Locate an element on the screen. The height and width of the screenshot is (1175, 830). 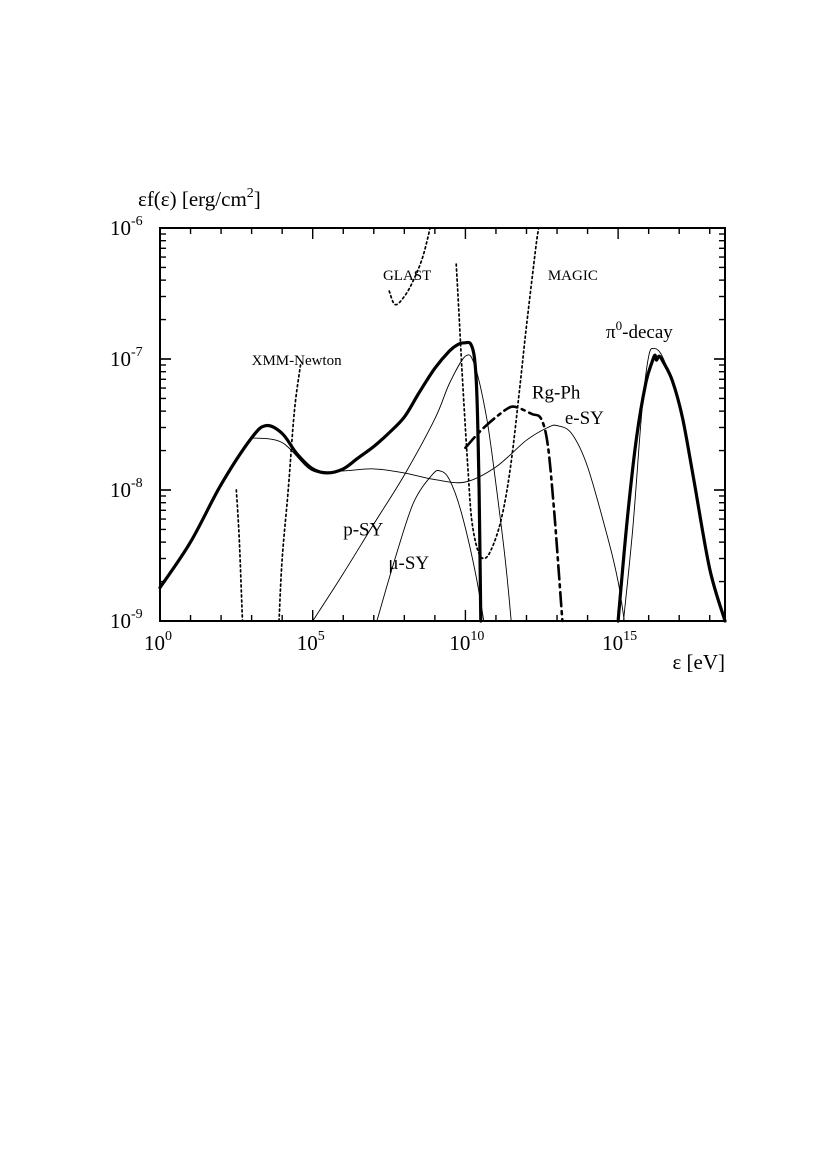
y-axis-label-end: ] is located at coordinates (257, 199).